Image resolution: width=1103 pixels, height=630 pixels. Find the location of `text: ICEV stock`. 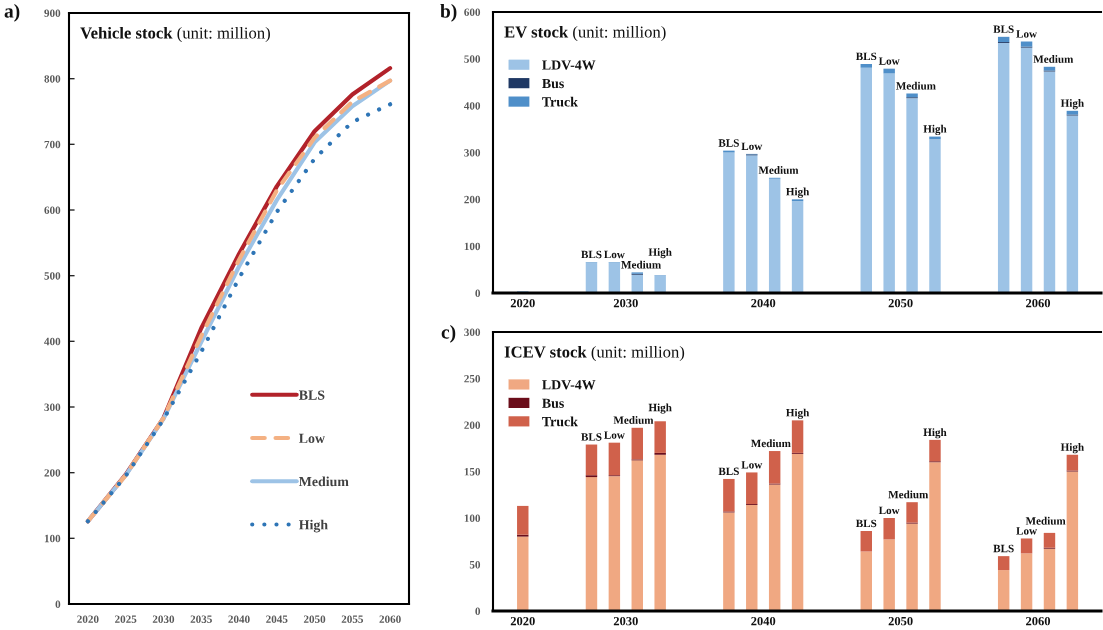

text: ICEV stock is located at coordinates (545, 351).